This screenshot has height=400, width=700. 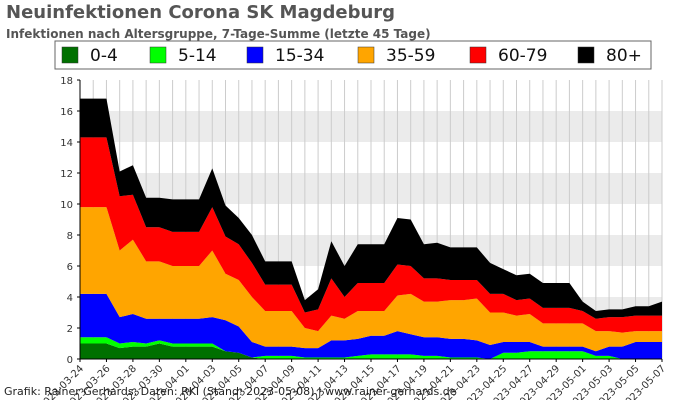 What do you see at coordinates (66, 205) in the screenshot?
I see `y-tick-label: 10` at bounding box center [66, 205].